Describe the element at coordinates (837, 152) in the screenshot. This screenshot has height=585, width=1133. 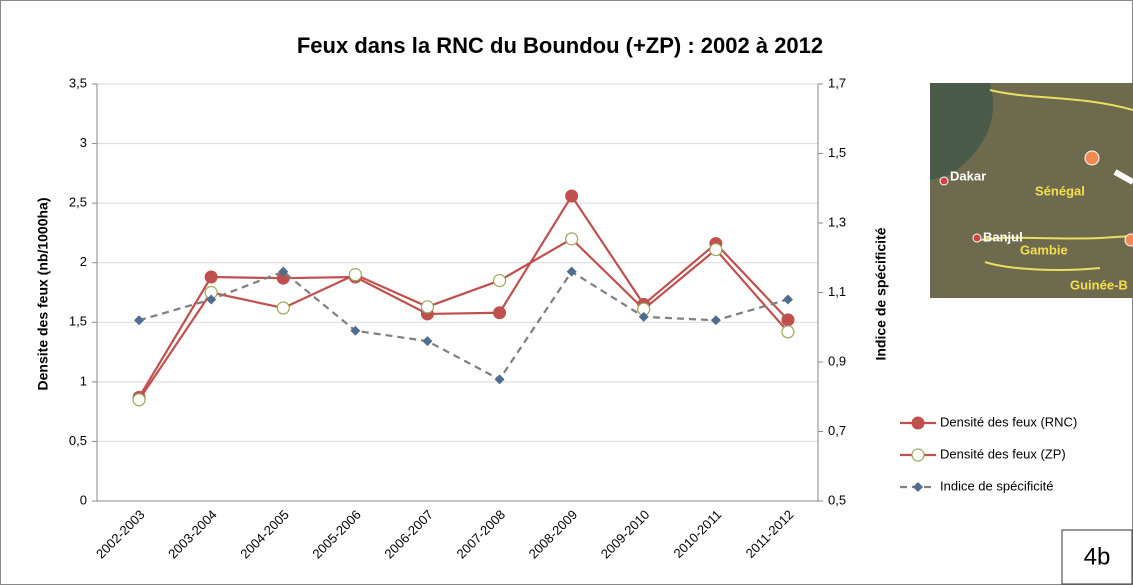
I see `y2-tick-label: 1,5` at that location.